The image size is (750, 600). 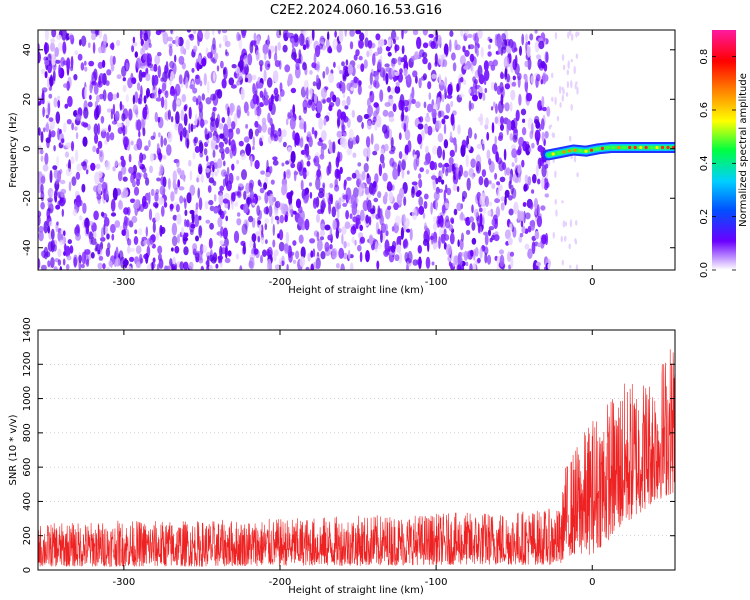 What do you see at coordinates (609, 151) in the screenshot?
I see `spectrogram-signal-layer` at bounding box center [609, 151].